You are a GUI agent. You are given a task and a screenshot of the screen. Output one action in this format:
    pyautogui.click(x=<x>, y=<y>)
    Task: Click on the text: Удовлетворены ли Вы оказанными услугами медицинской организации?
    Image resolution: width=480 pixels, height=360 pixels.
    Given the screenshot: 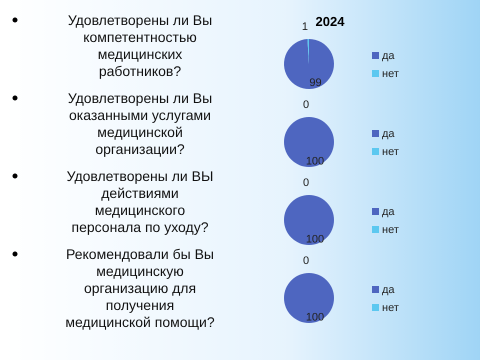 What is the action you would take?
    pyautogui.click(x=140, y=123)
    